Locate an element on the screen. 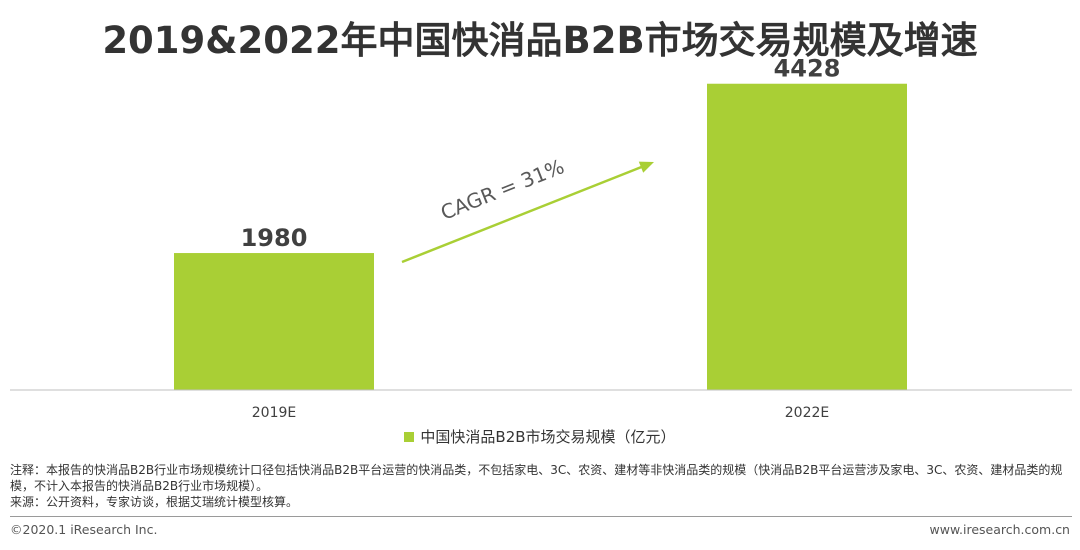 Image resolution: width=1080 pixels, height=550 pixels. source-text: 来源：公开资料，专家访谈，根据艾瑞统计模型核算。 is located at coordinates (154, 502).